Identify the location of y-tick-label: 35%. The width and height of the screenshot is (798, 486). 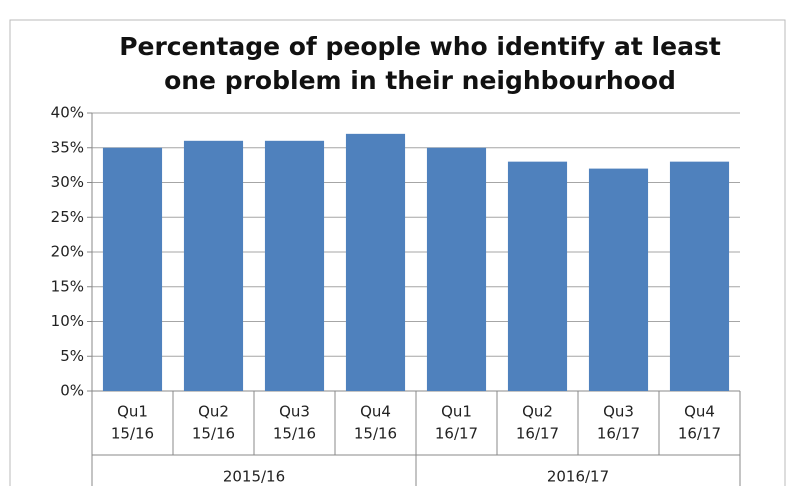
(67, 147).